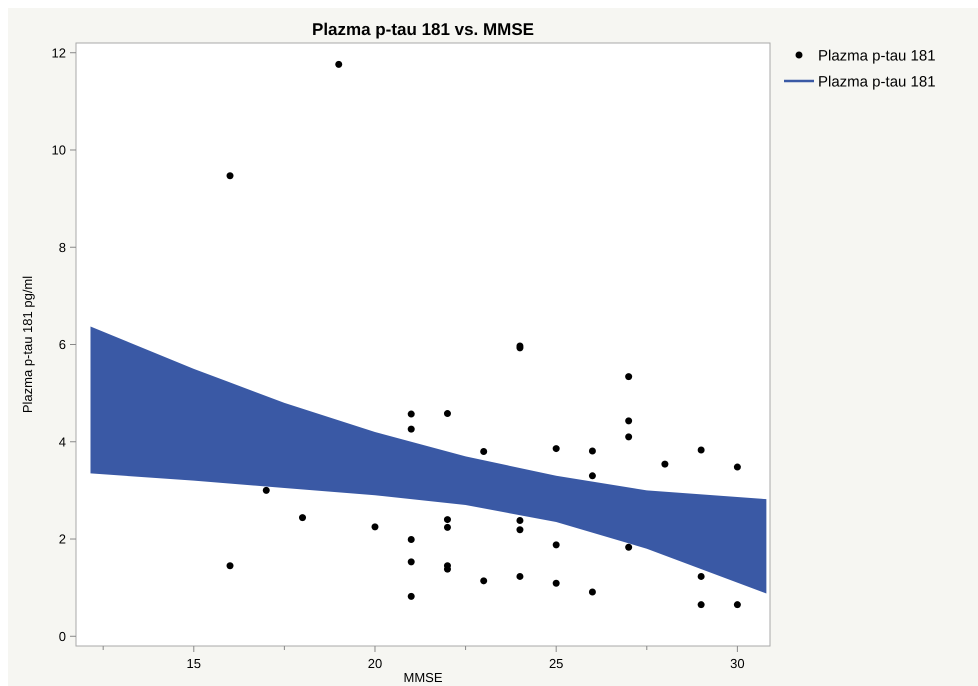 The image size is (978, 686). What do you see at coordinates (62, 636) in the screenshot?
I see `y-tick-label: 0` at bounding box center [62, 636].